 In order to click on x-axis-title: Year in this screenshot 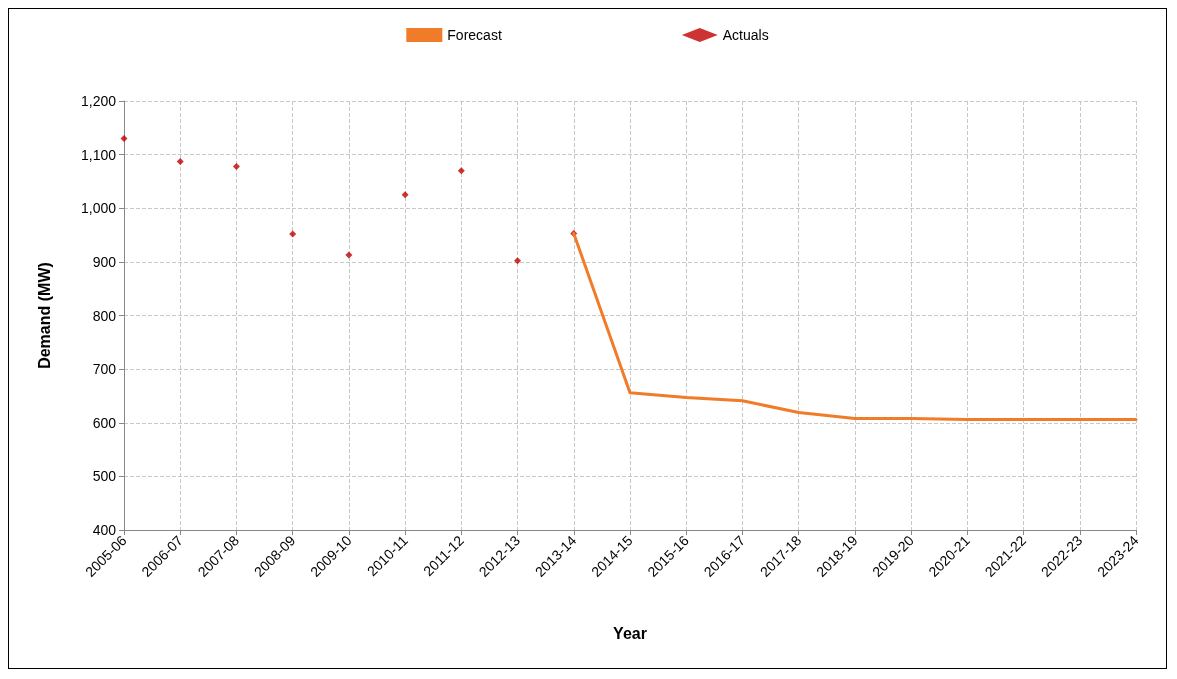, I will do `click(630, 633)`.